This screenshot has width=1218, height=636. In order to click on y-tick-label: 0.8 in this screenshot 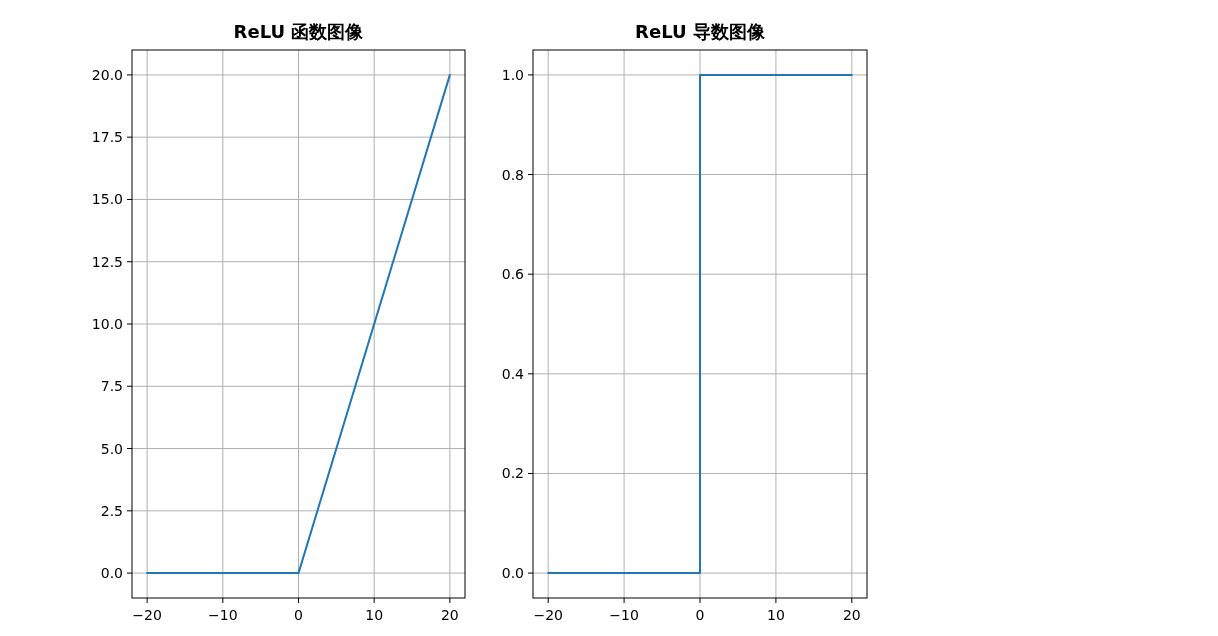, I will do `click(512, 174)`.